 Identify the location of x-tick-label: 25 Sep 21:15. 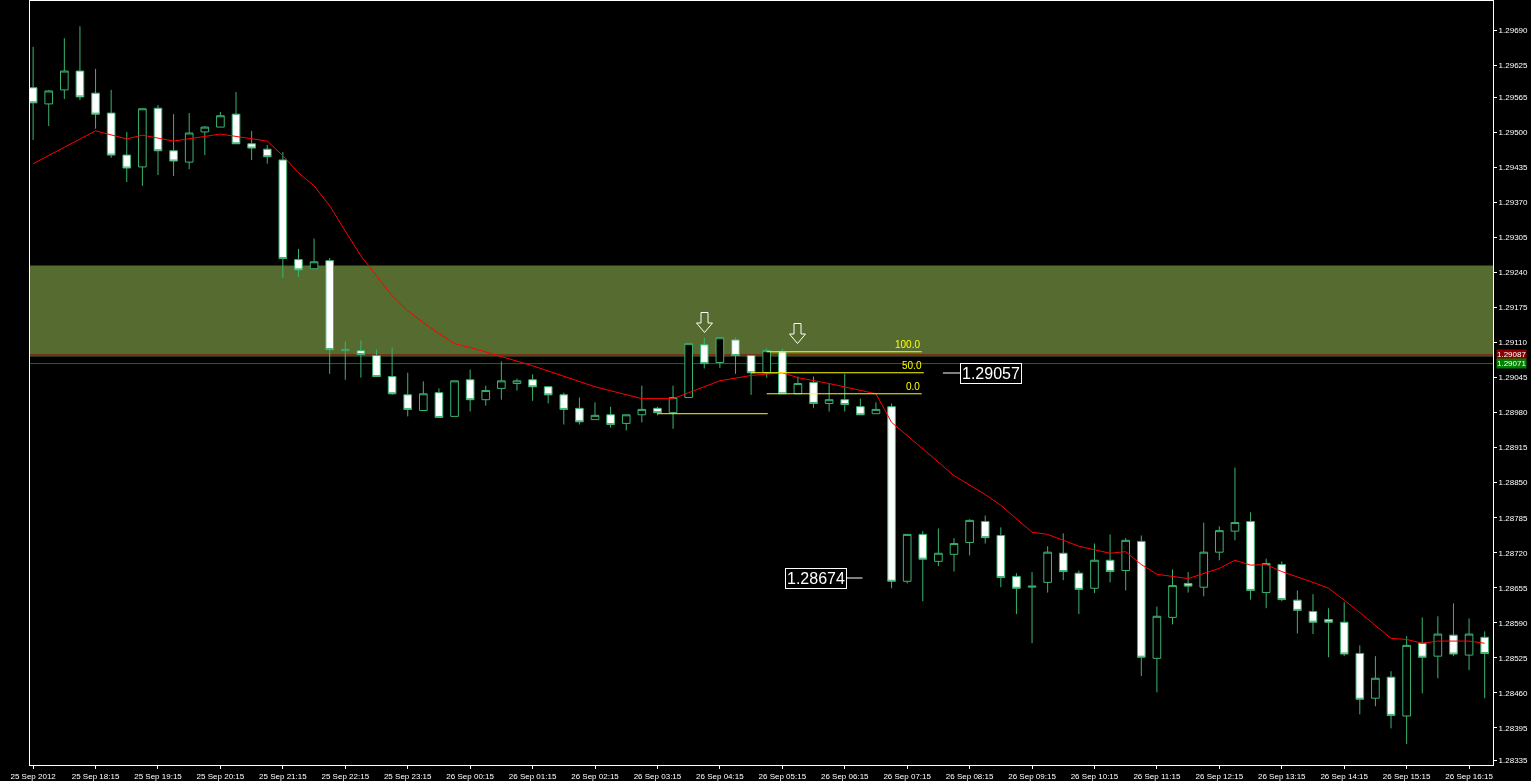
(283, 776).